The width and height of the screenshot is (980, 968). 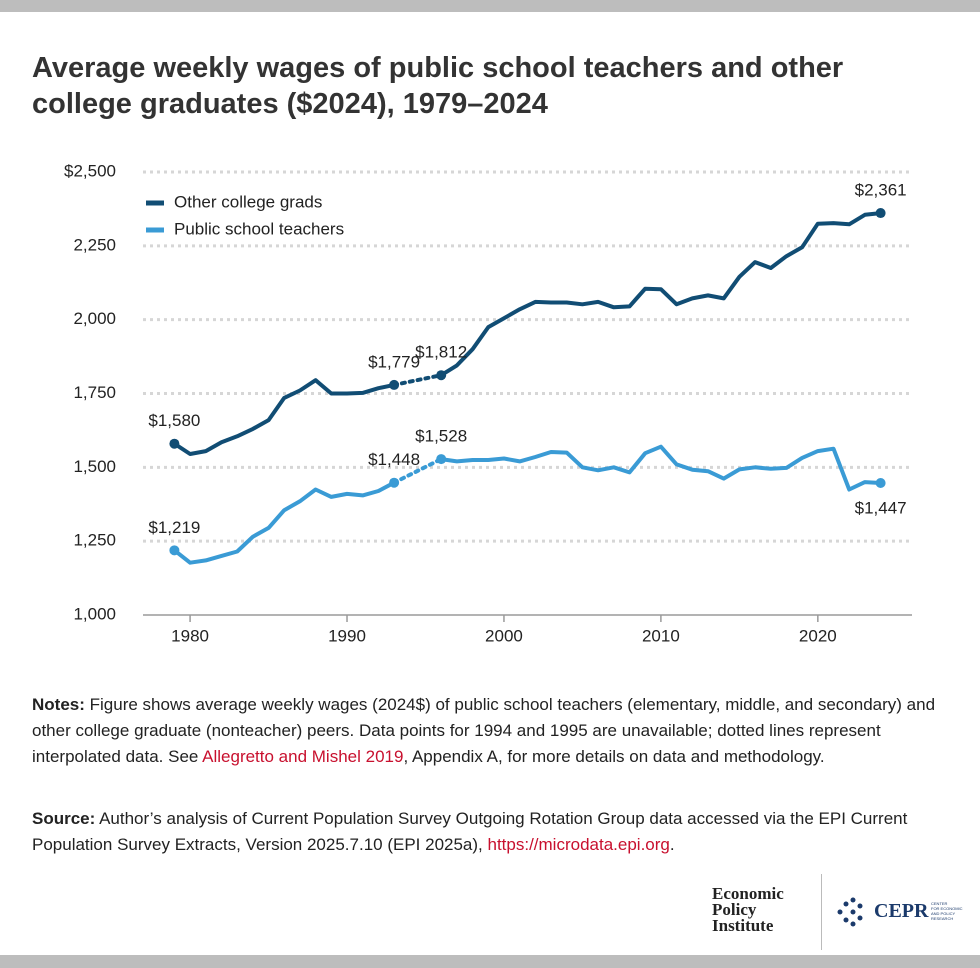 What do you see at coordinates (90, 170) in the screenshot?
I see `y-tick-label: $2,500` at bounding box center [90, 170].